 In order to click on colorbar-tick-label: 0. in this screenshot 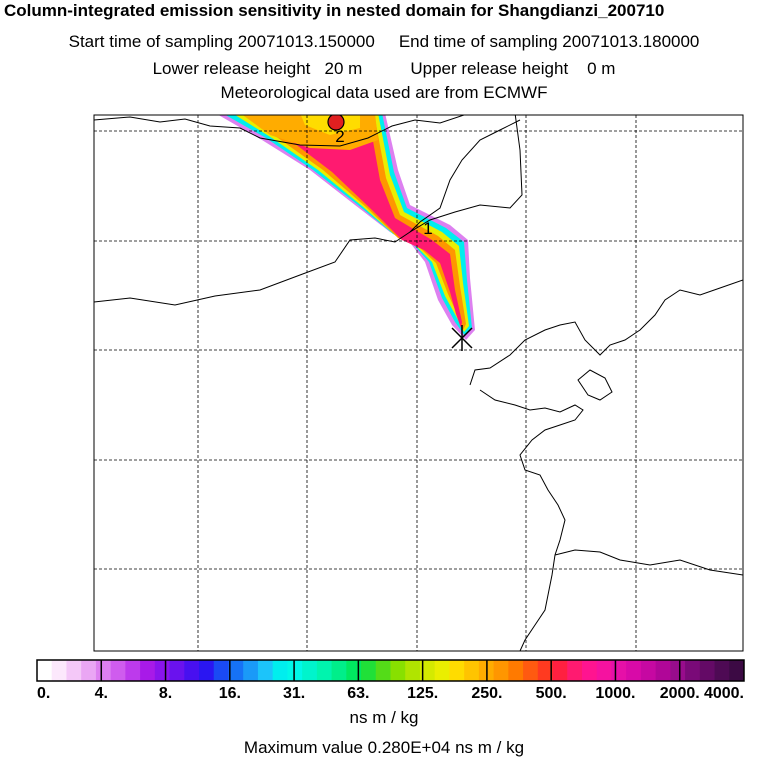, I will do `click(43, 693)`.